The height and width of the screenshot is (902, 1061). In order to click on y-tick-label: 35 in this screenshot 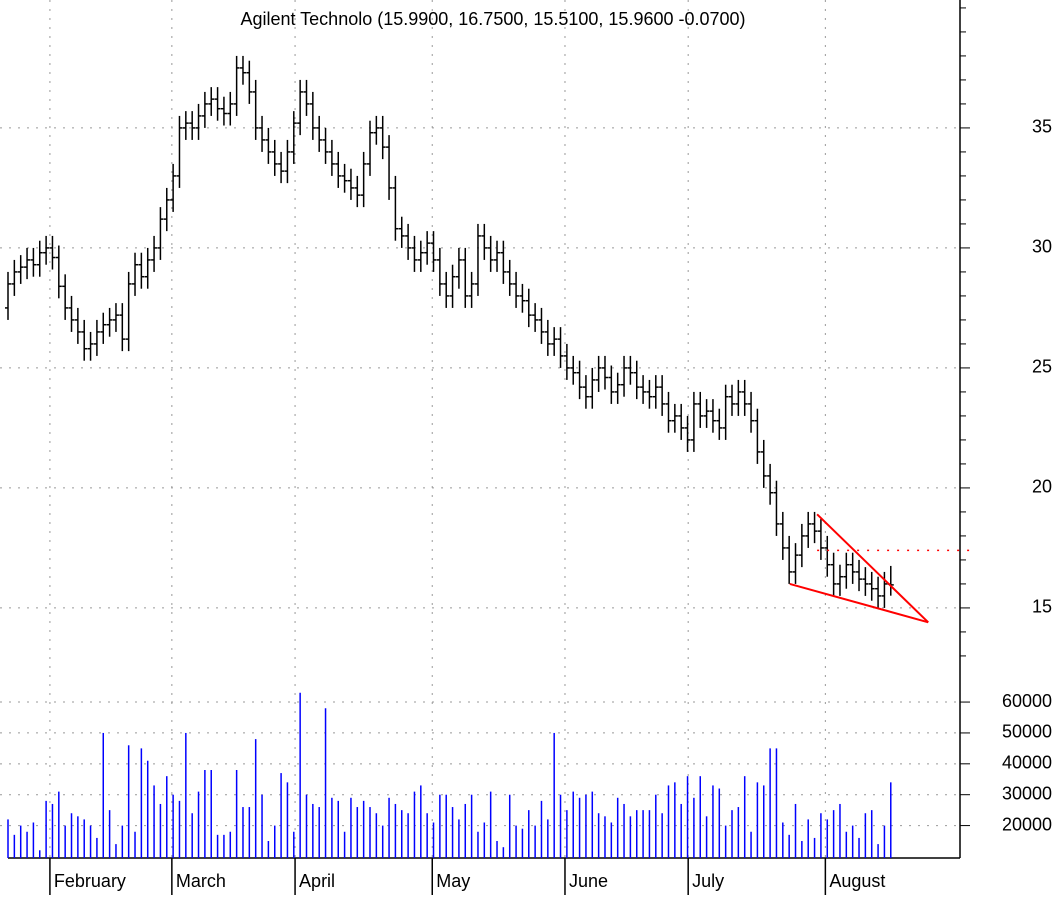, I will do `click(1042, 127)`.